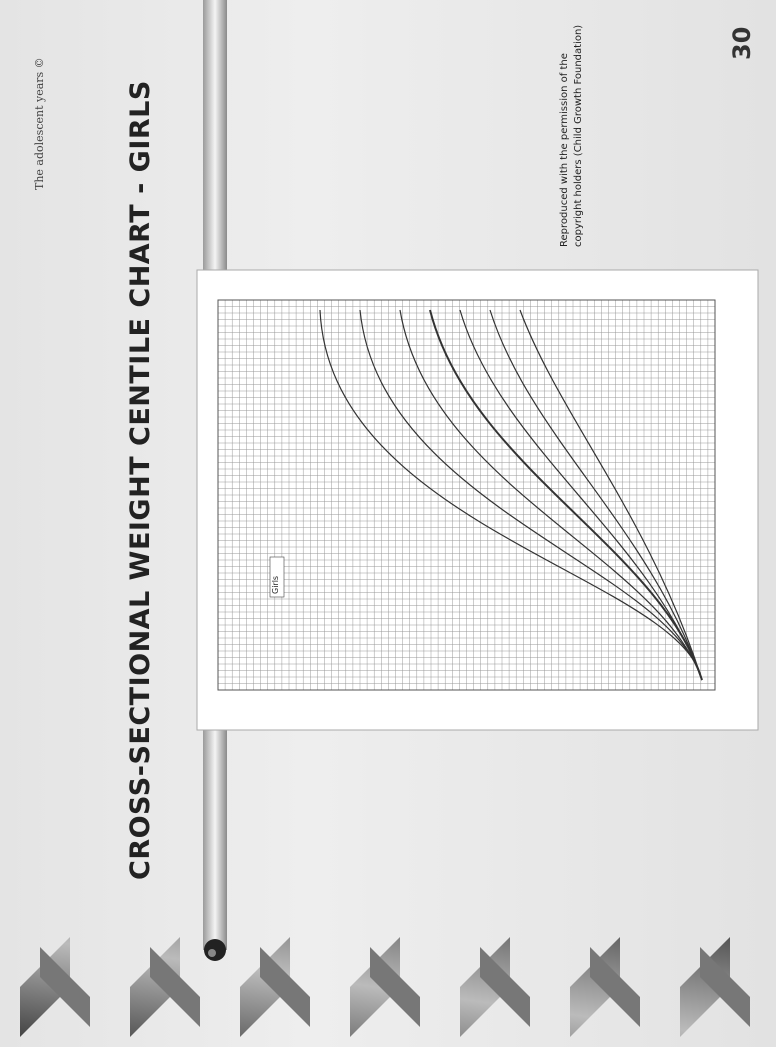  I want to click on credit-line: Reproduced with the permission of the, so click(564, 150).